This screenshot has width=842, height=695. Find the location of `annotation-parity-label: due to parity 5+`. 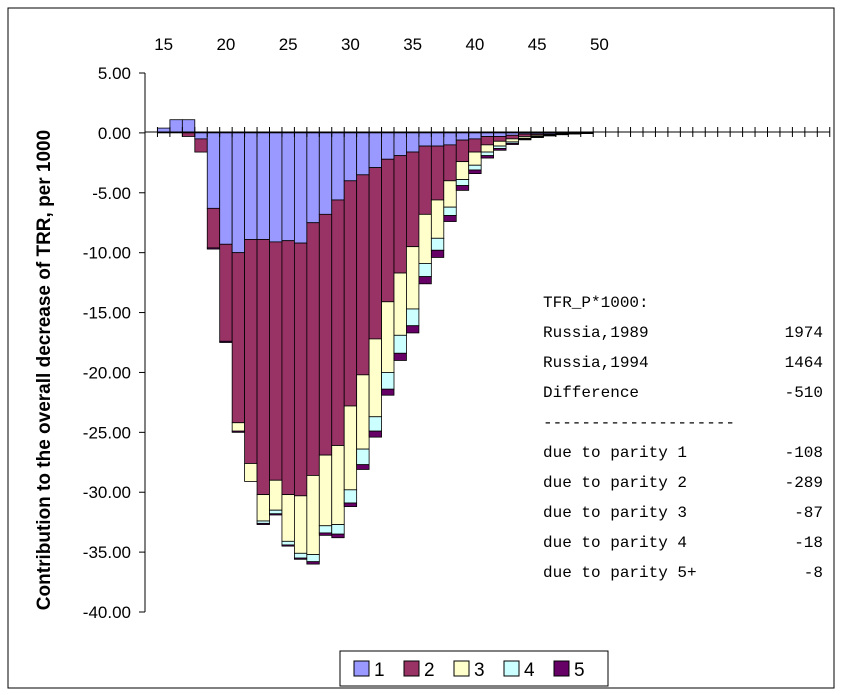

annotation-parity-label: due to parity 5+ is located at coordinates (620, 573).